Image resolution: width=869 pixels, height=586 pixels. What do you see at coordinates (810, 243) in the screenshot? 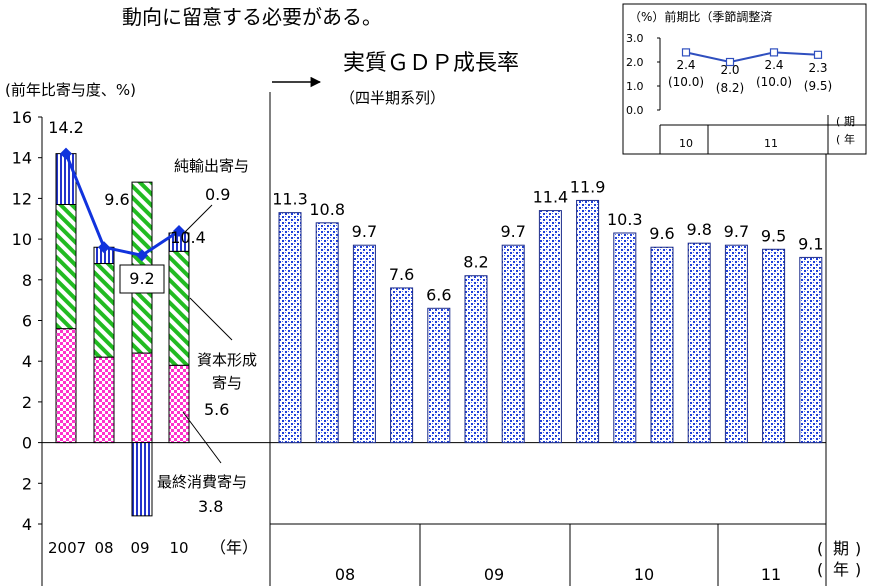
I see `quarter-value-label: 9.1` at bounding box center [810, 243].